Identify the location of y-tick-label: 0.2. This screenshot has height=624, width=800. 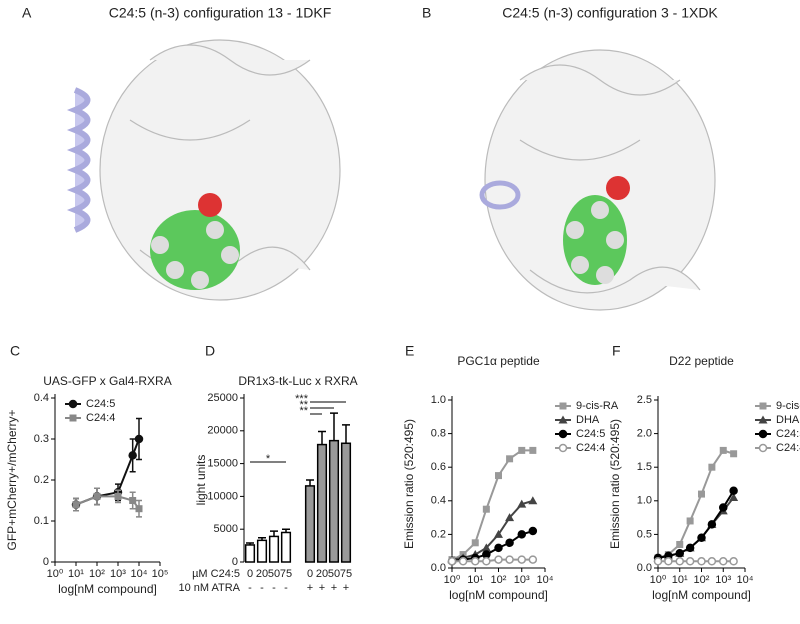
(438, 534).